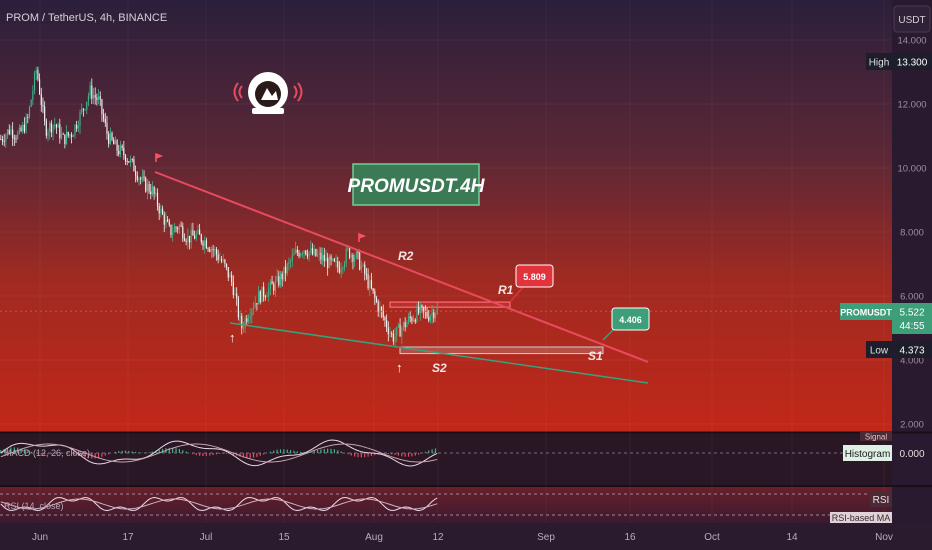 The image size is (932, 550). I want to click on macd-label: MACD (12, 26, close), so click(47, 453).